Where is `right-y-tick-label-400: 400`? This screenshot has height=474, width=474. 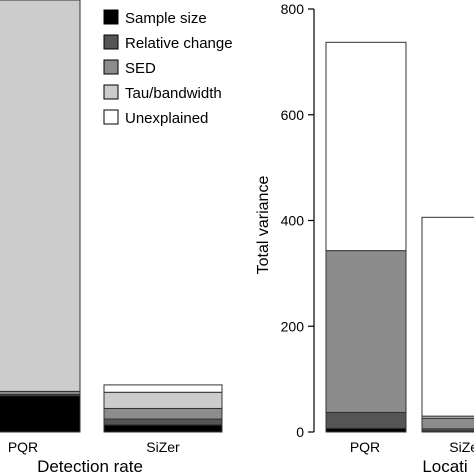 right-y-tick-label-400: 400 is located at coordinates (293, 221).